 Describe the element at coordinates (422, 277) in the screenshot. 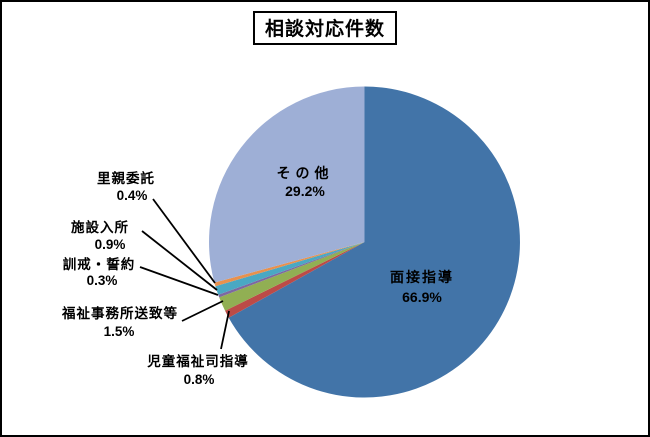

I see `pie-label-0: 面接指導` at that location.